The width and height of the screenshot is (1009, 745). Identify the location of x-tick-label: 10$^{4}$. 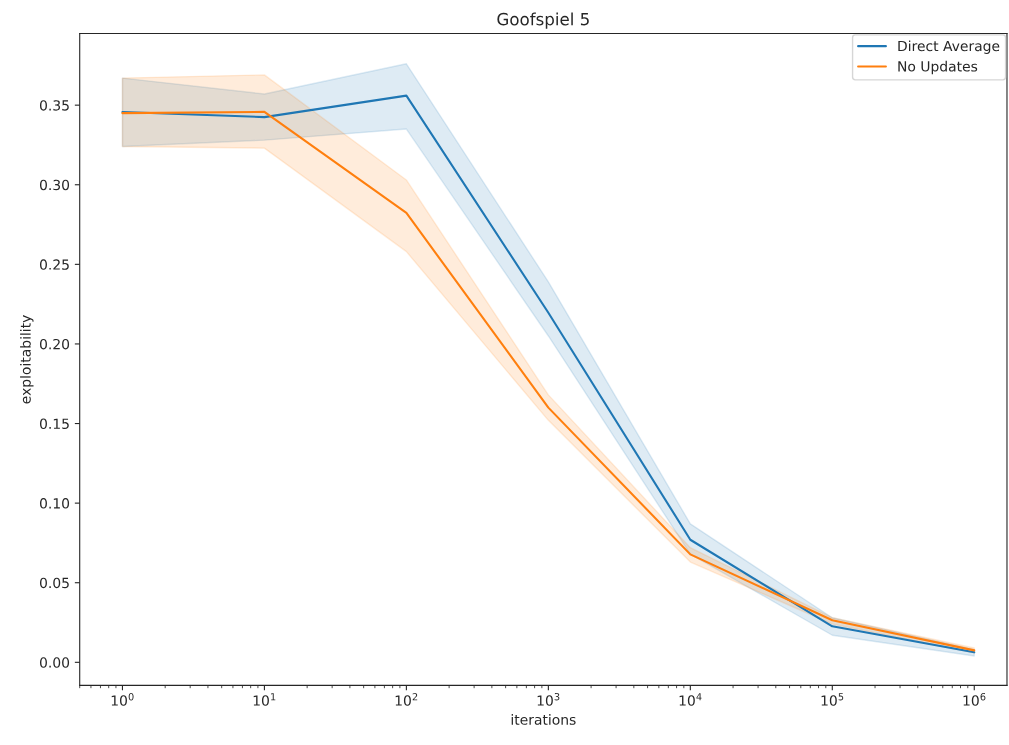
(690, 699).